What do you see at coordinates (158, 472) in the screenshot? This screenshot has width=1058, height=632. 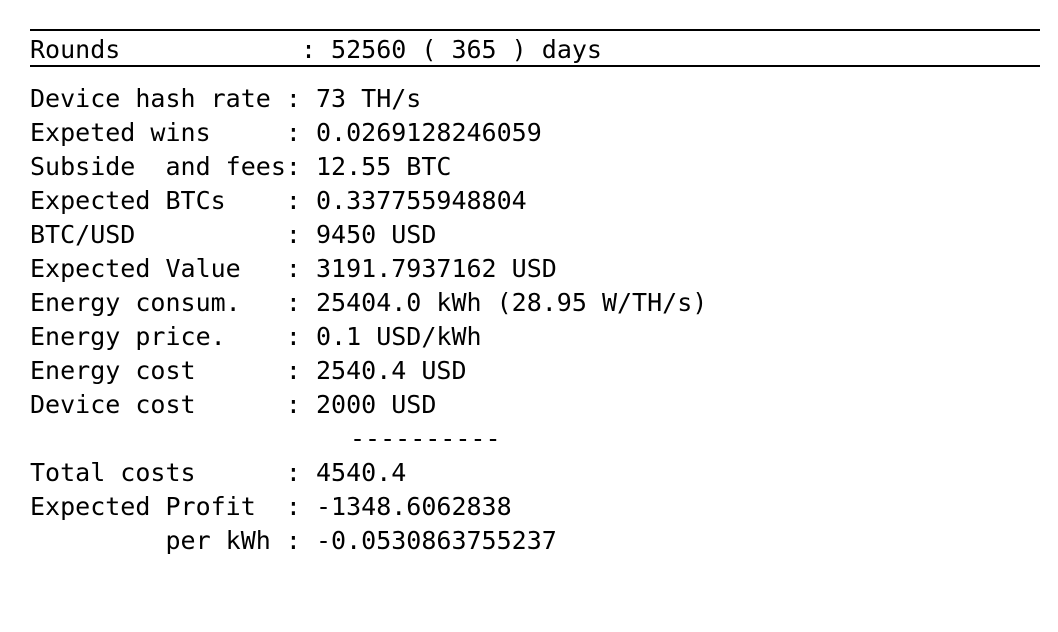 I see `row-label: Total costs` at bounding box center [158, 472].